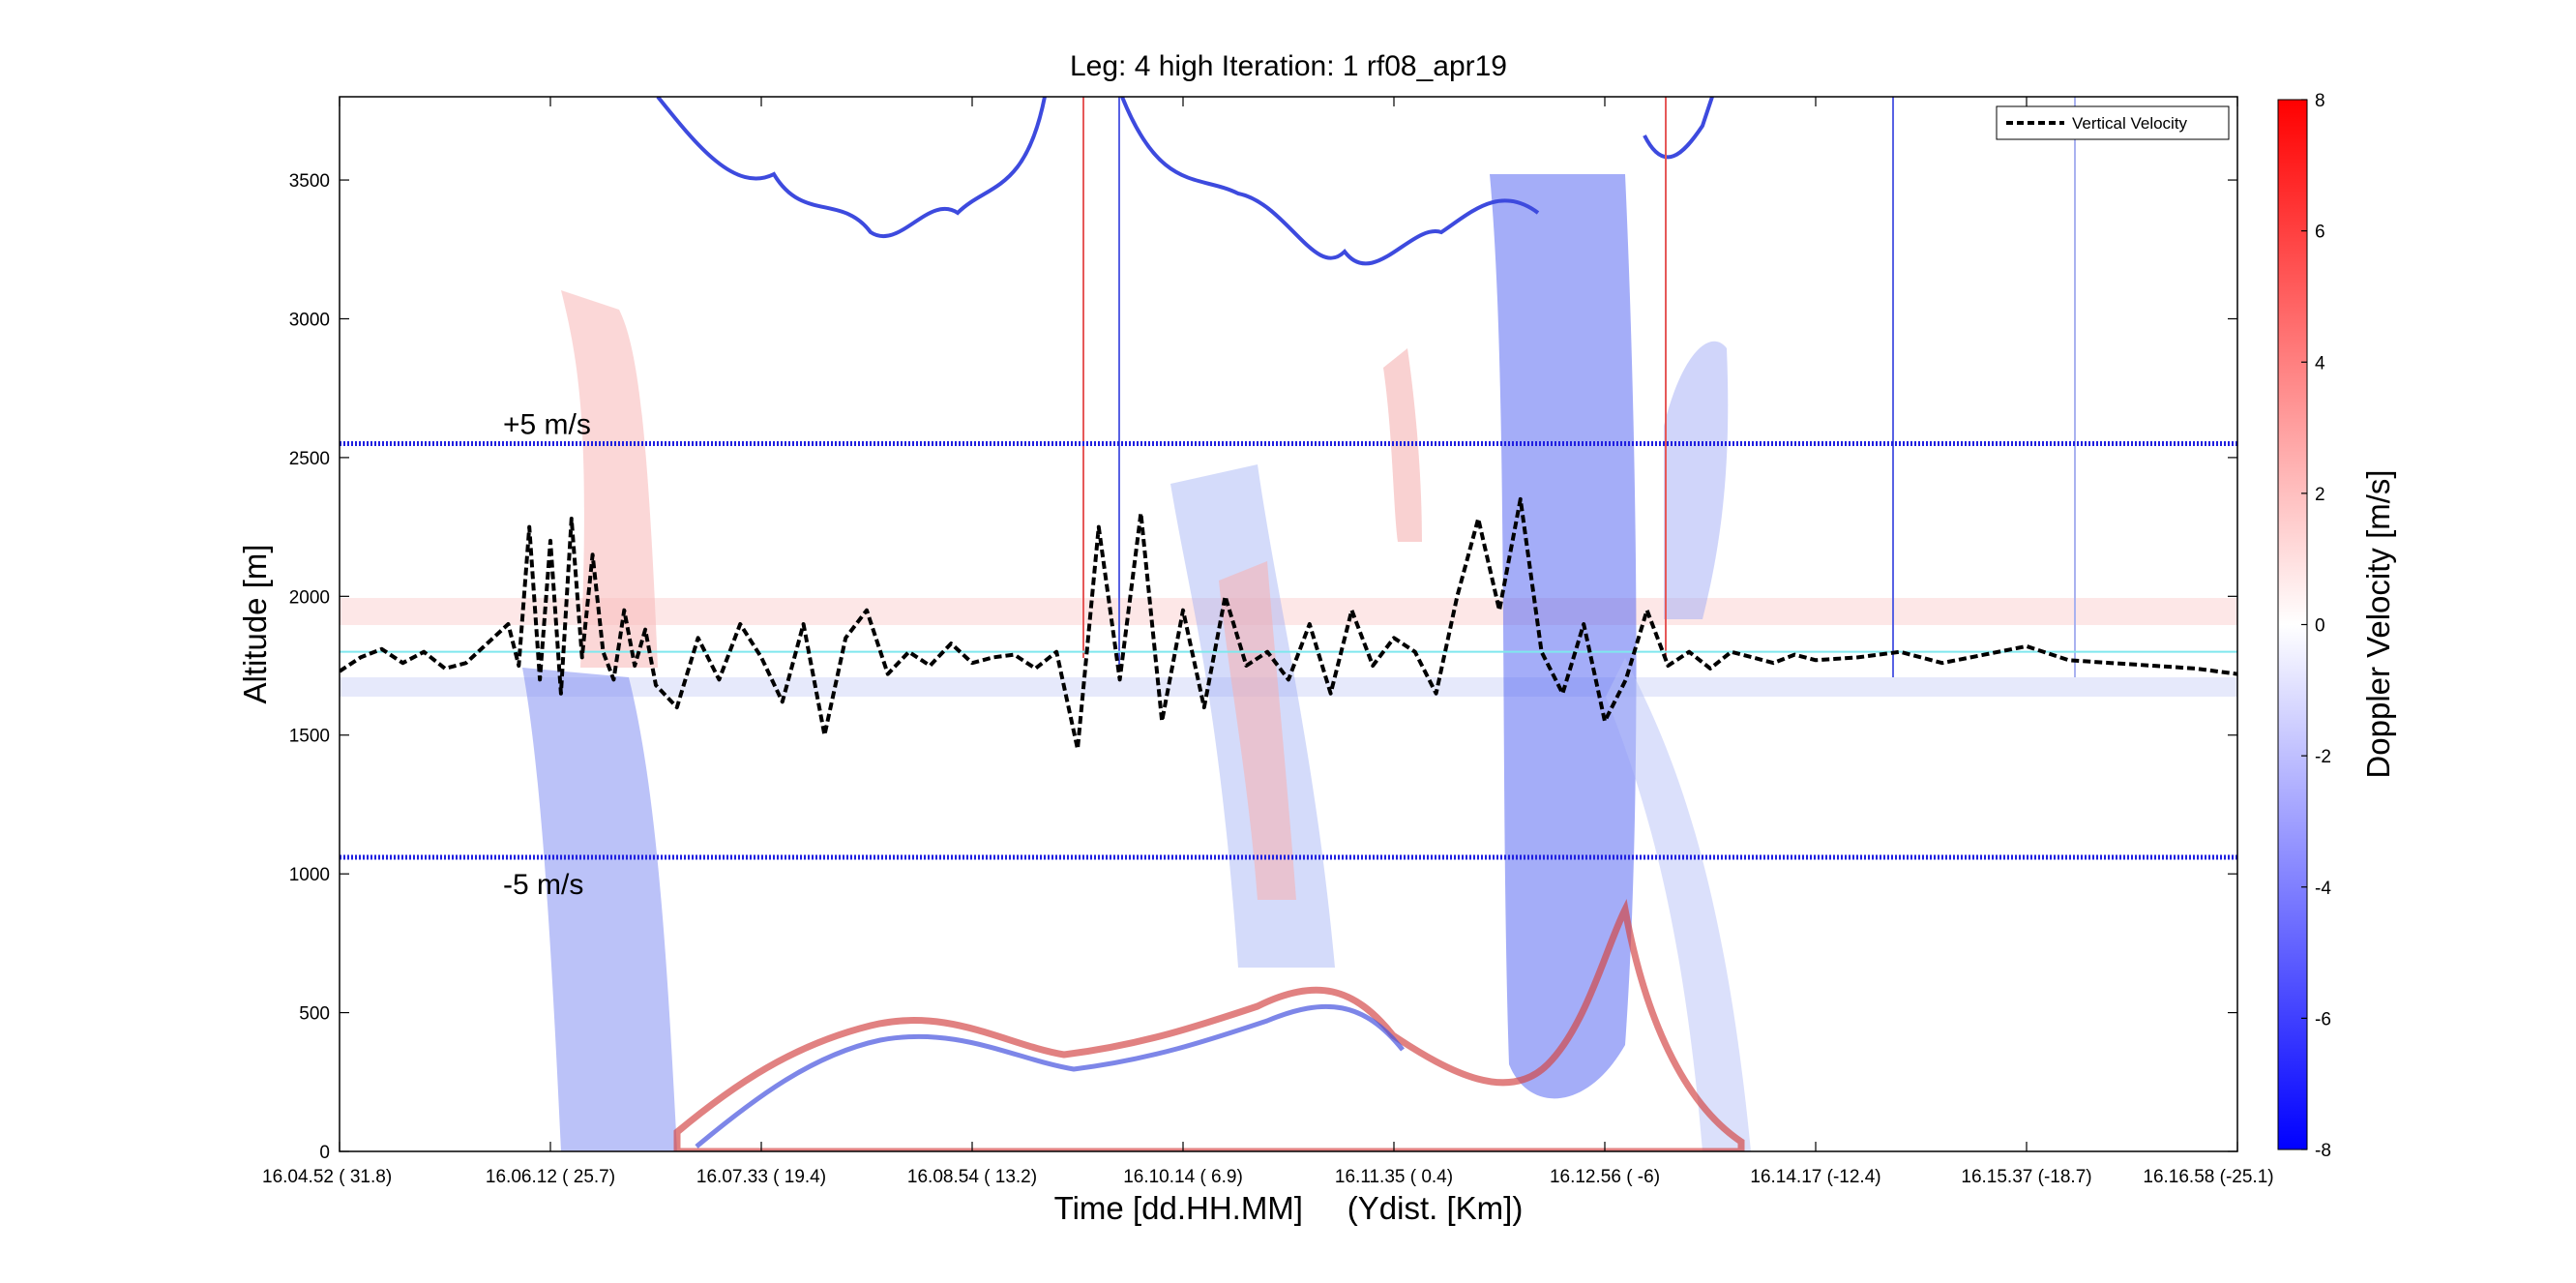  What do you see at coordinates (1815, 1177) in the screenshot?
I see `x-tick-label: 16.14.17 (-12.4)` at bounding box center [1815, 1177].